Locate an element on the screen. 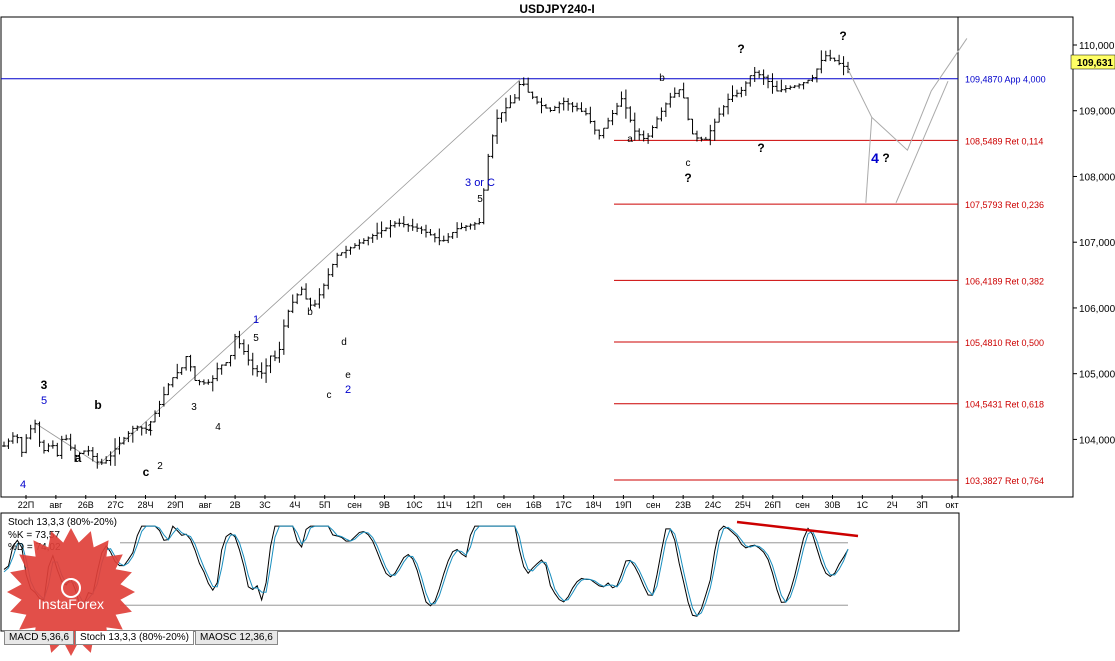  ref-line-label: 106,4189 Ret 0,382 is located at coordinates (1004, 281).